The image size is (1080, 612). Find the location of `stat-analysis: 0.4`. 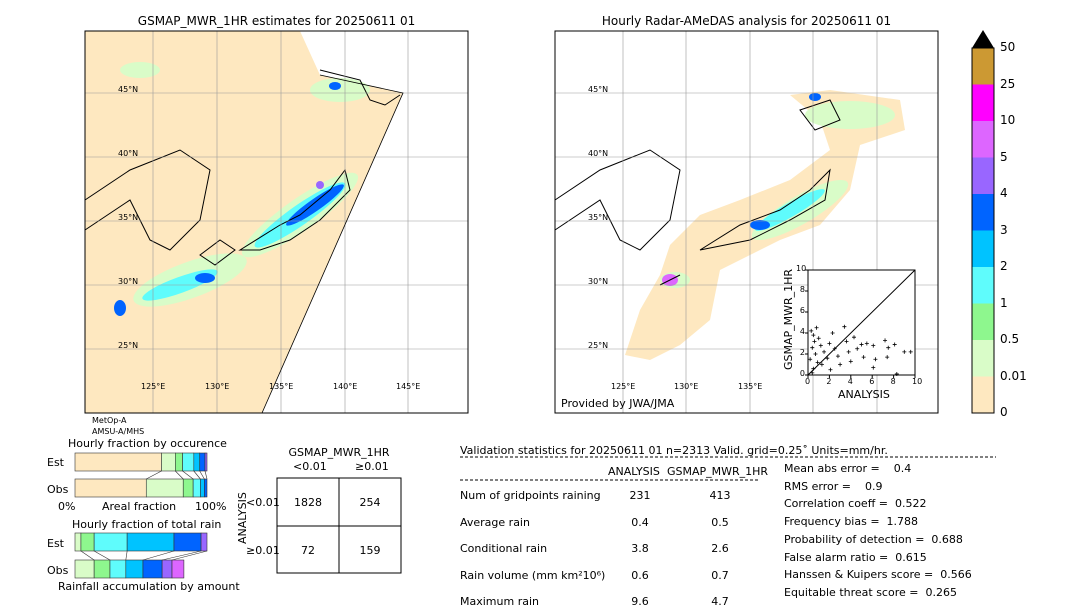

stat-analysis: 0.4 is located at coordinates (640, 522).